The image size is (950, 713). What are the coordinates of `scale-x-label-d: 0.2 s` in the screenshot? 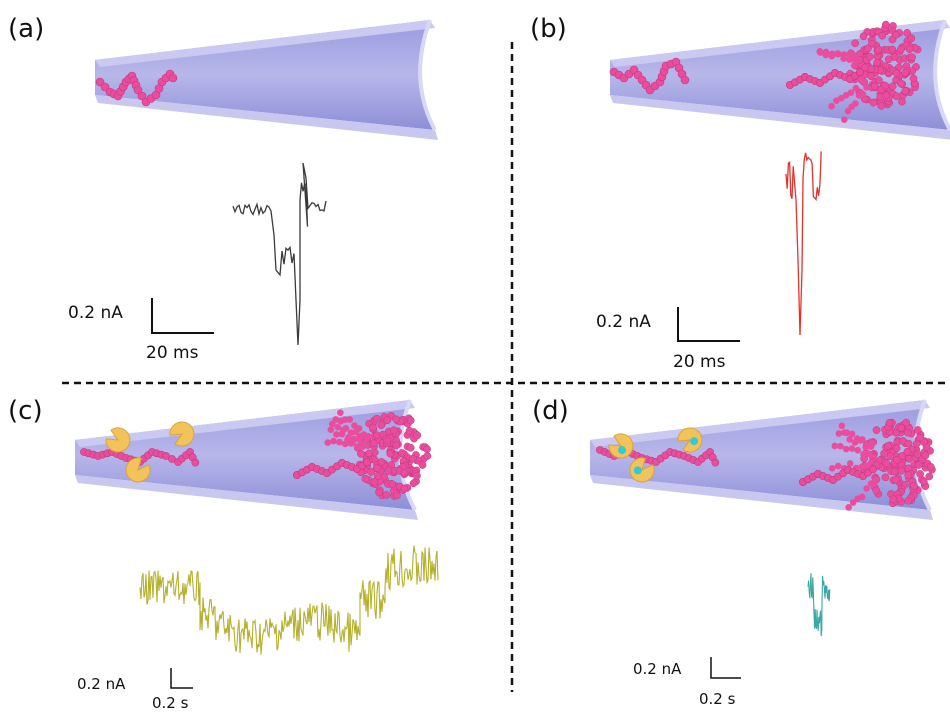 It's located at (717, 699).